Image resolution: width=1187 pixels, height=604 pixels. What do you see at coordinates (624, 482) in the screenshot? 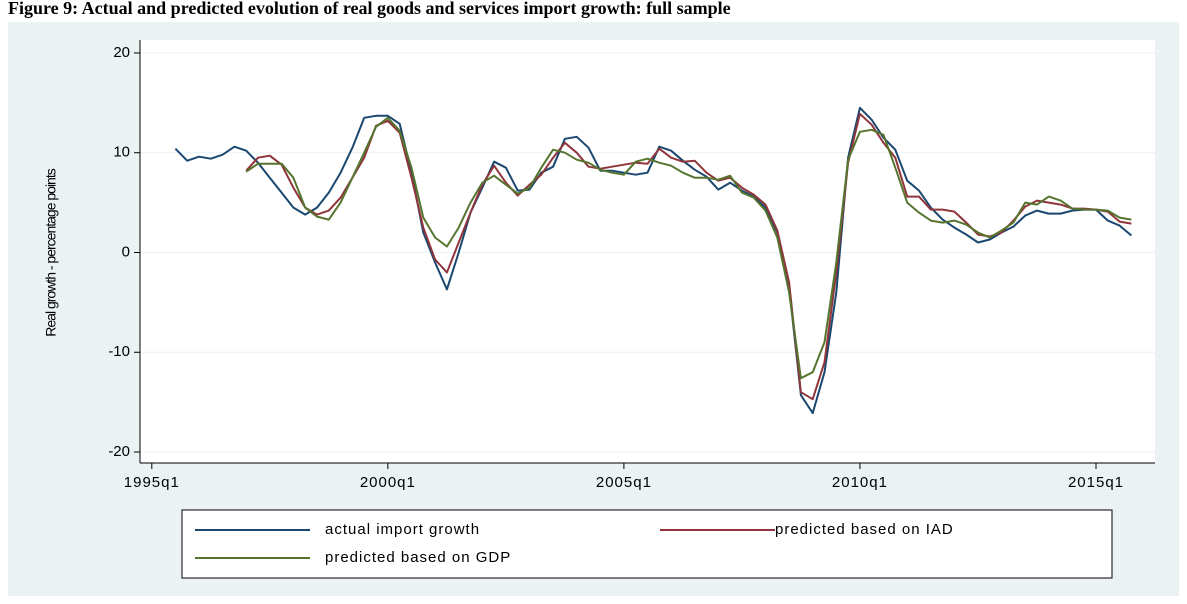
I see `x-tick-label: 2005q1` at bounding box center [624, 482].